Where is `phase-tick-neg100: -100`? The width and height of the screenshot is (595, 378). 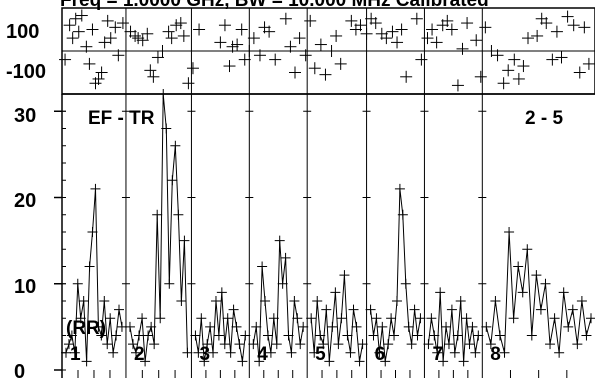 phase-tick-neg100: -100 is located at coordinates (26, 72).